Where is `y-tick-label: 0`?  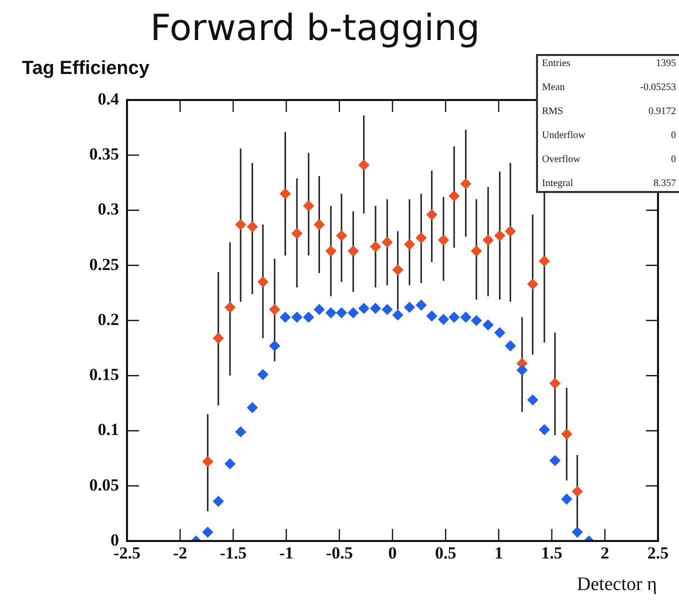
y-tick-label: 0 is located at coordinates (114, 540).